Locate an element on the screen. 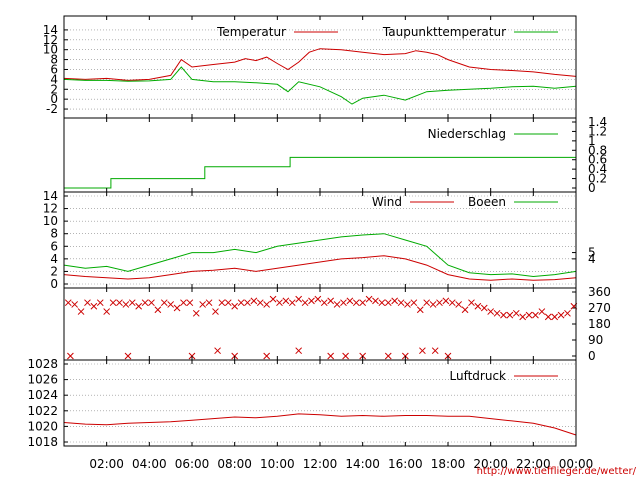 The image size is (640, 480). y-tick-label-right: 270 is located at coordinates (599, 308).